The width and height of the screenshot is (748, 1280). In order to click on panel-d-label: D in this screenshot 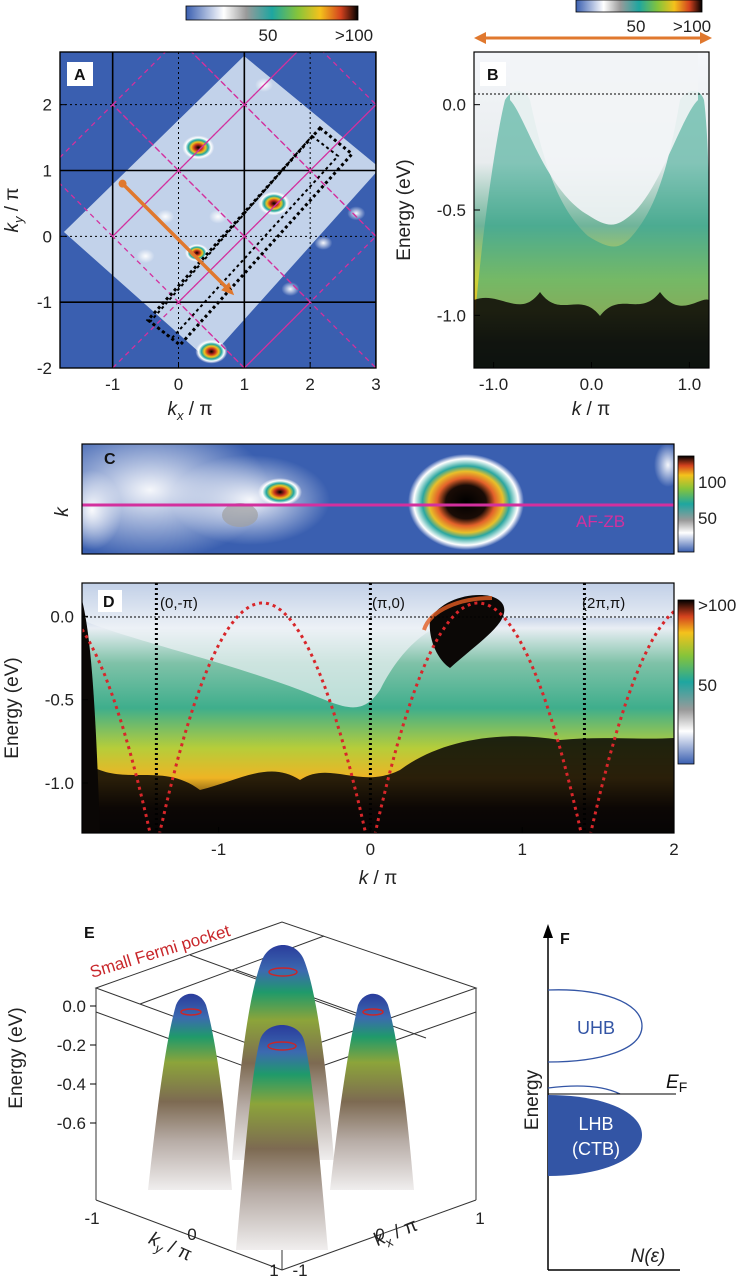, I will do `click(109, 602)`.